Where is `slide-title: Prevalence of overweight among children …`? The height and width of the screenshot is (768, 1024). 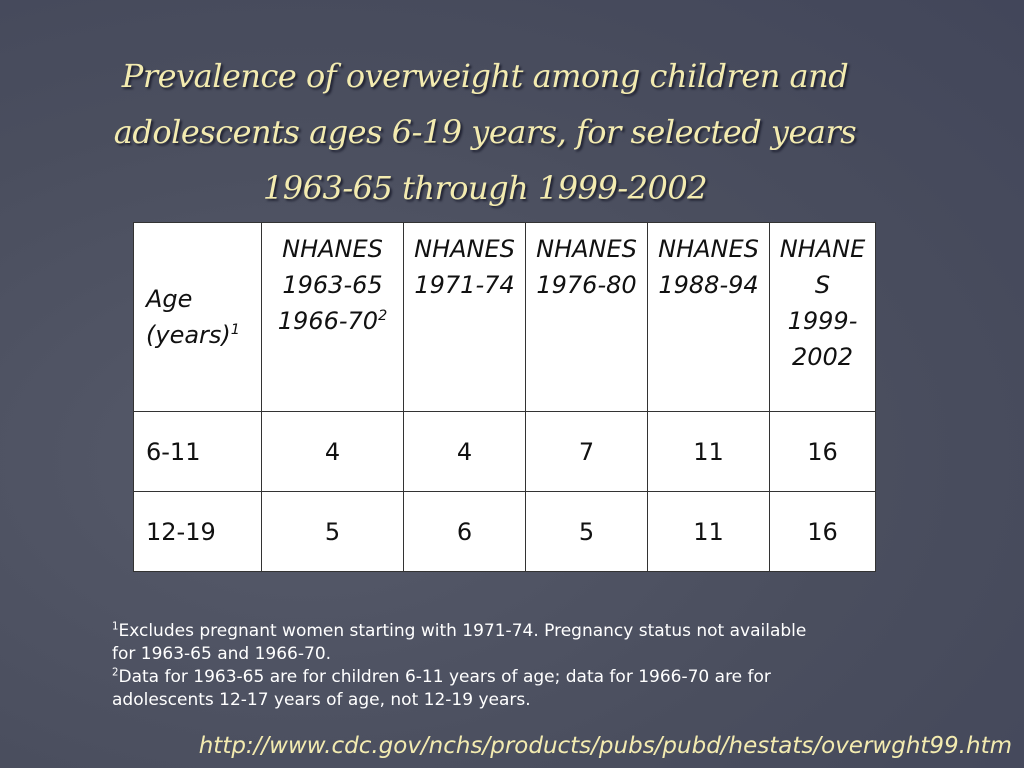 slide-title: Prevalence of overweight among children … is located at coordinates (485, 132).